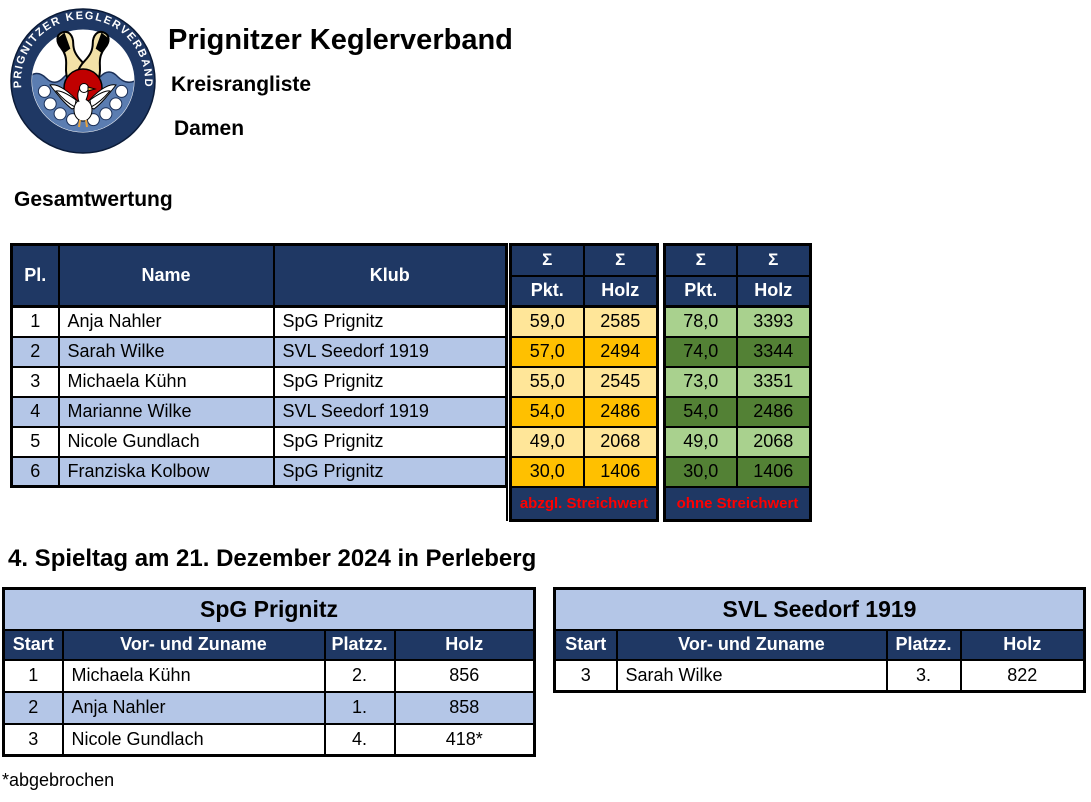 Image resolution: width=1091 pixels, height=802 pixels. I want to click on table-row: 3 Nicole Gundlach 4. 418*, so click(269, 739).